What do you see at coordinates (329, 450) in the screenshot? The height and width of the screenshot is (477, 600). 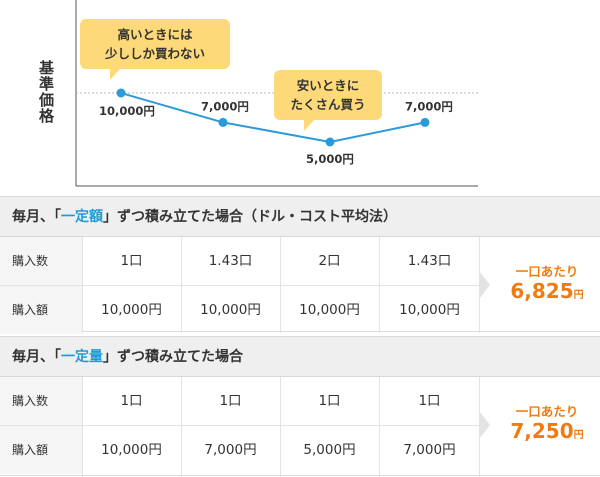 I see `table-cell: 5,000円` at bounding box center [329, 450].